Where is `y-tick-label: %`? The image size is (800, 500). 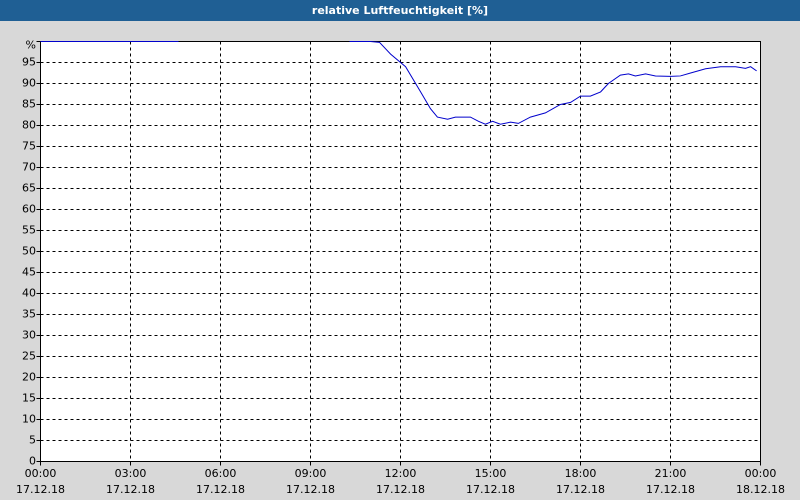 y-tick-label: % is located at coordinates (31, 45).